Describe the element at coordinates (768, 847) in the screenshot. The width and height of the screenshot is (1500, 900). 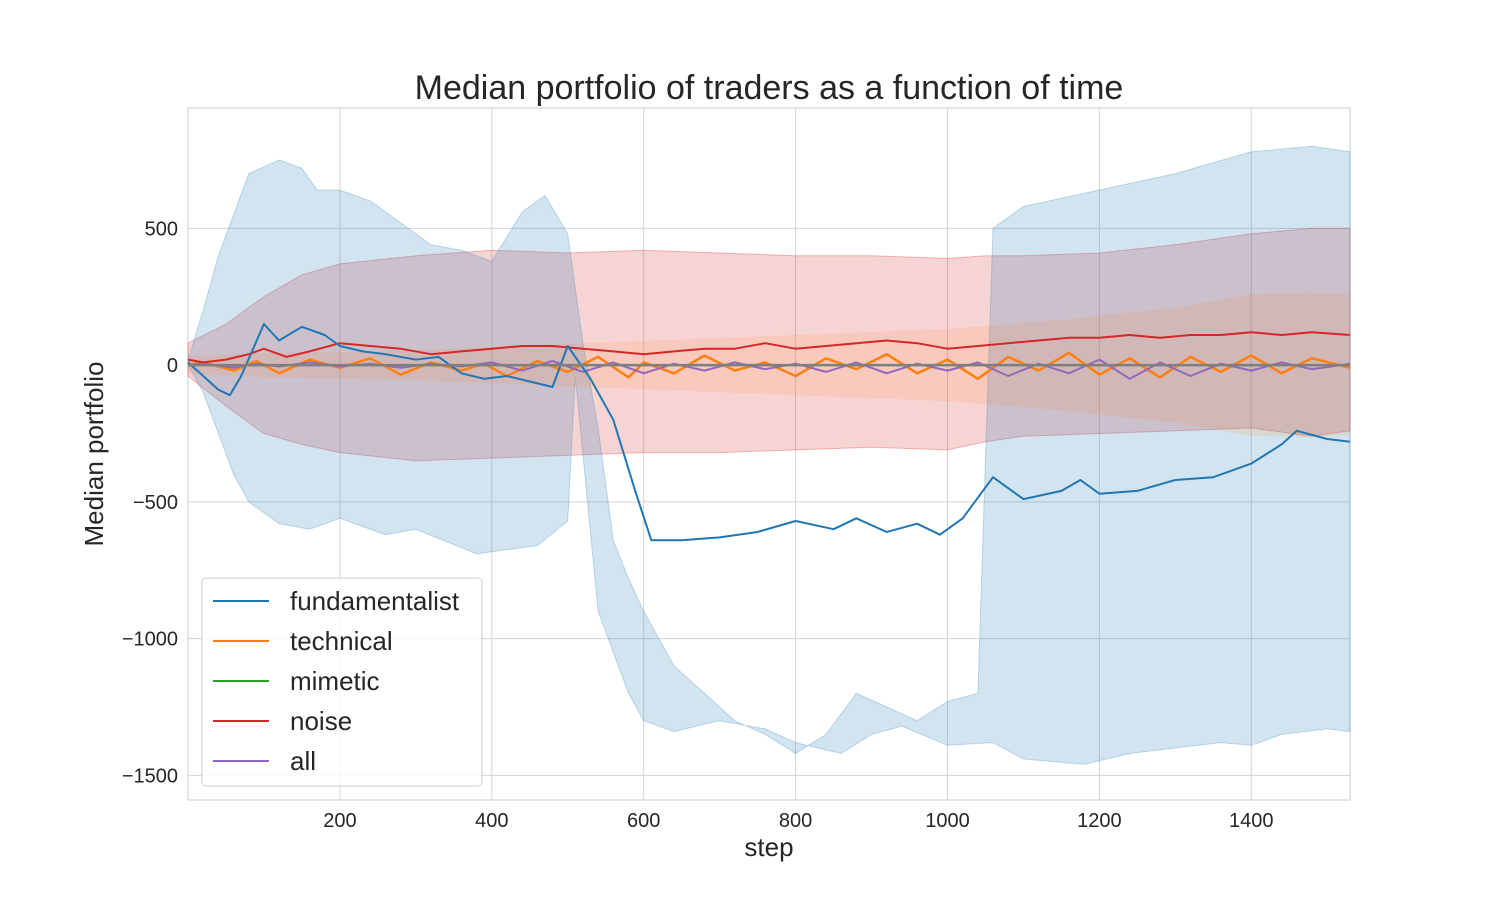
I see `x-axis-label: step` at that location.